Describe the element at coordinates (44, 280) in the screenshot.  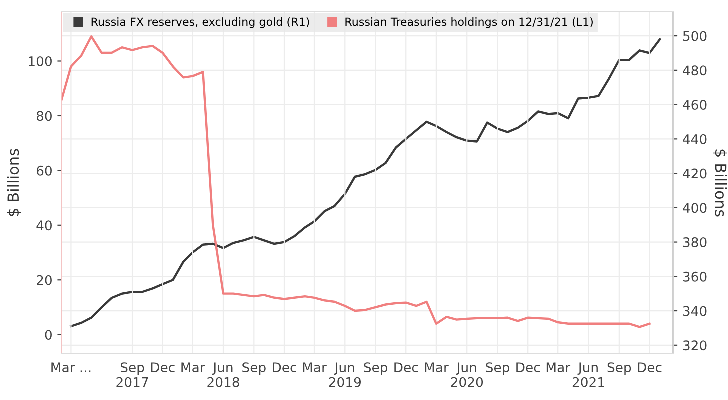
I see `y-tick-label: 20` at that location.